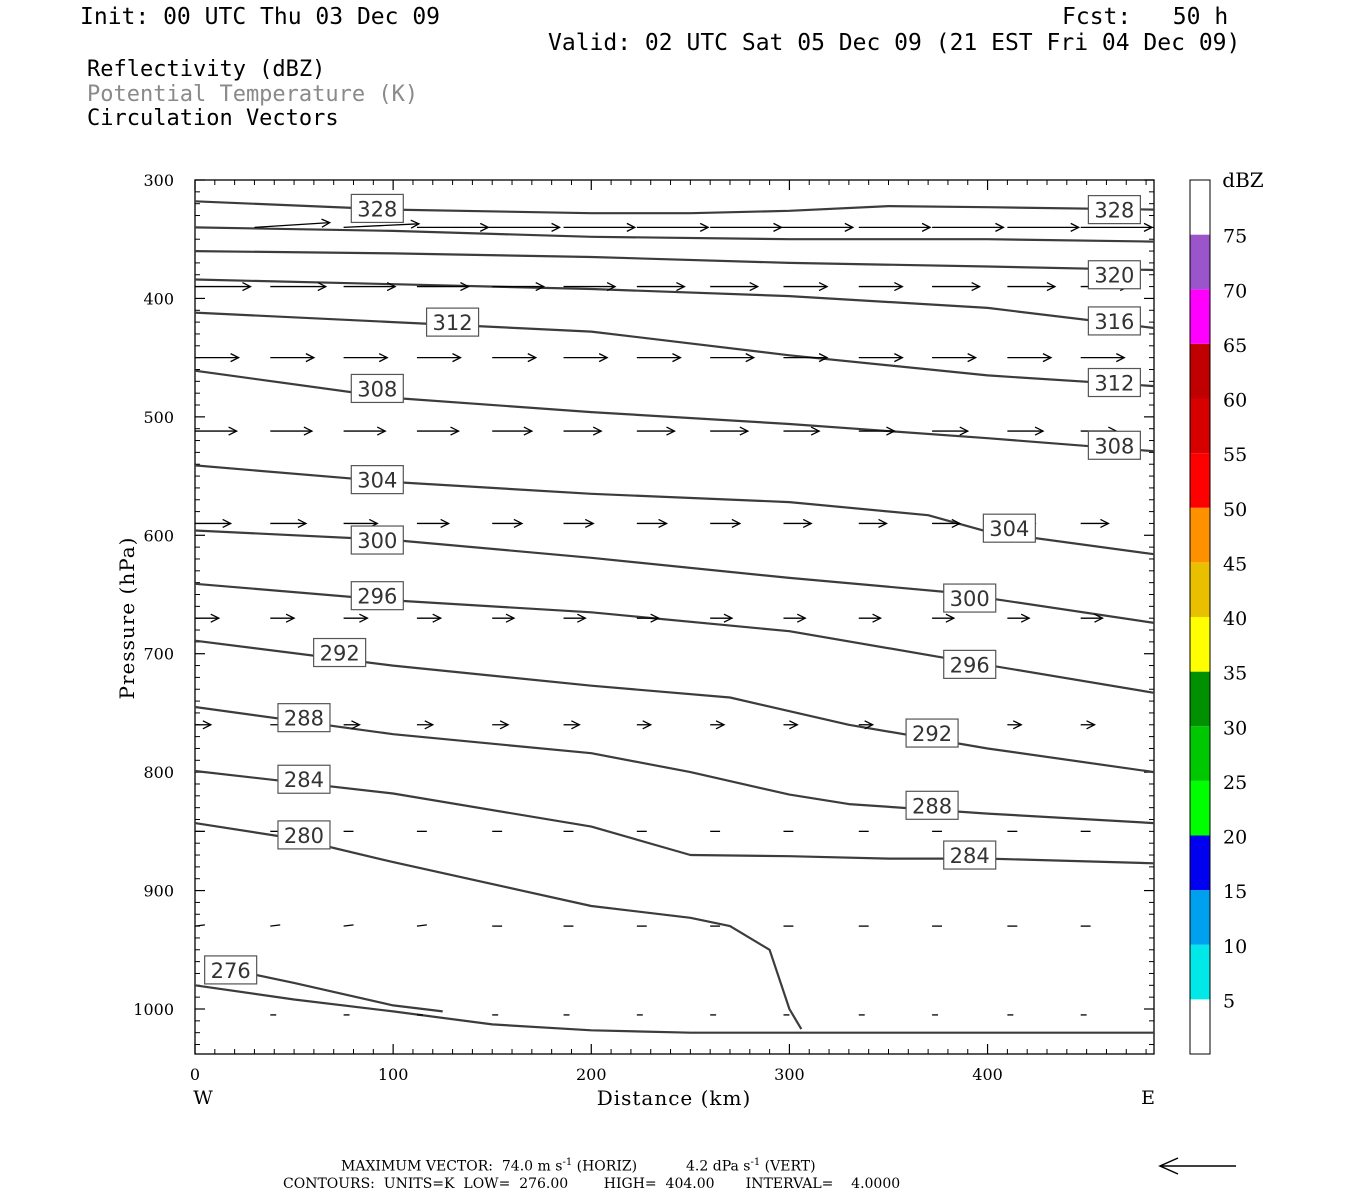 The height and width of the screenshot is (1200, 1350). I want to click on contour-label-300: 300, so click(970, 598).